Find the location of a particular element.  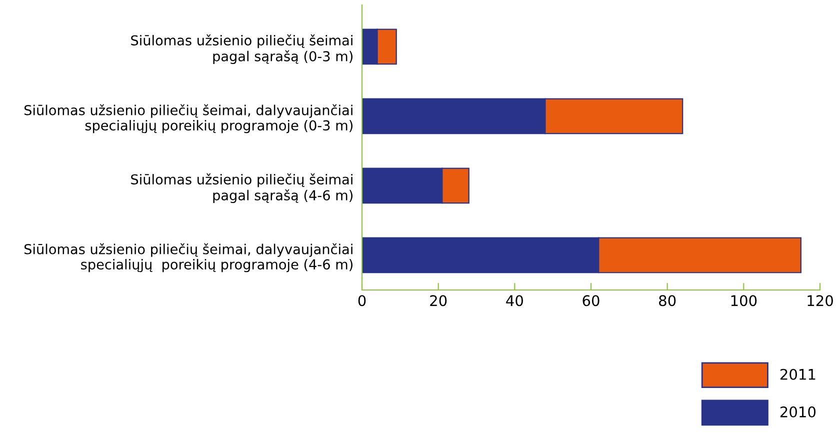

legend-label: 2010 is located at coordinates (798, 412).